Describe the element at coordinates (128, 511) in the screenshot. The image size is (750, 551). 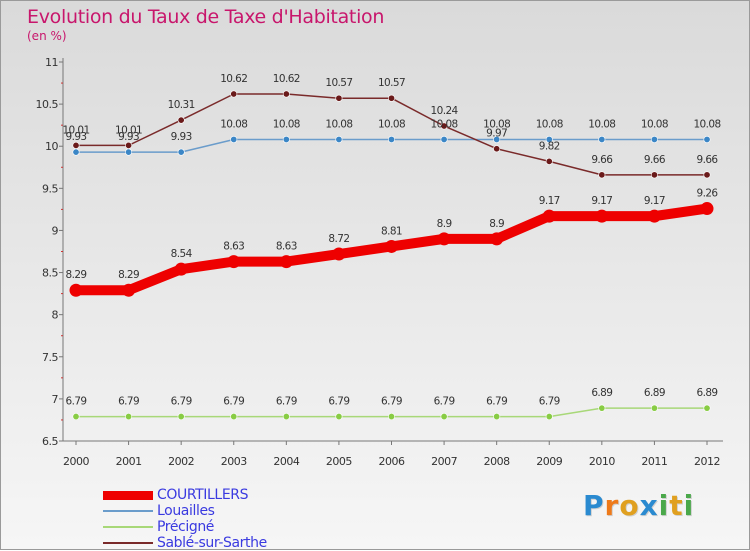
I see `legend-swatch-louailles` at that location.